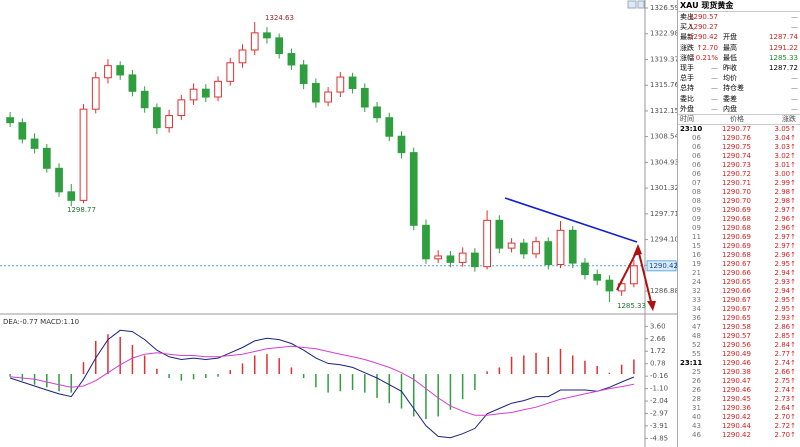  Describe the element at coordinates (739, 6) in the screenshot. I see `symbol-title: XAU 现货黄金` at that location.